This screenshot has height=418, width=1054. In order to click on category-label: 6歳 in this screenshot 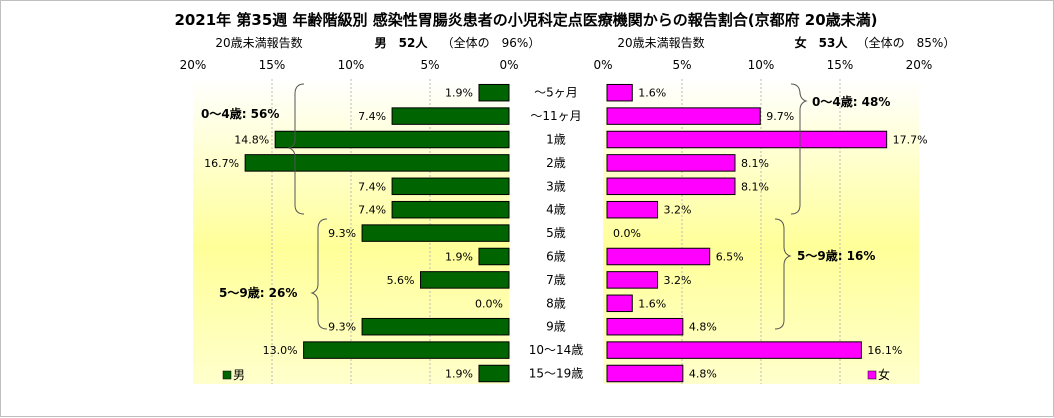, I will do `click(556, 257)`.